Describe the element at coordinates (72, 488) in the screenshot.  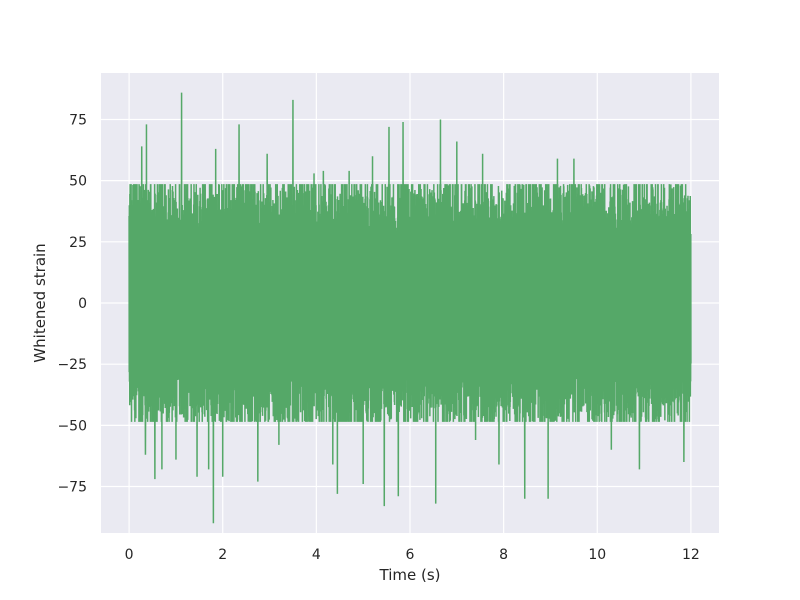
I see `y-tick-label: −75` at that location.